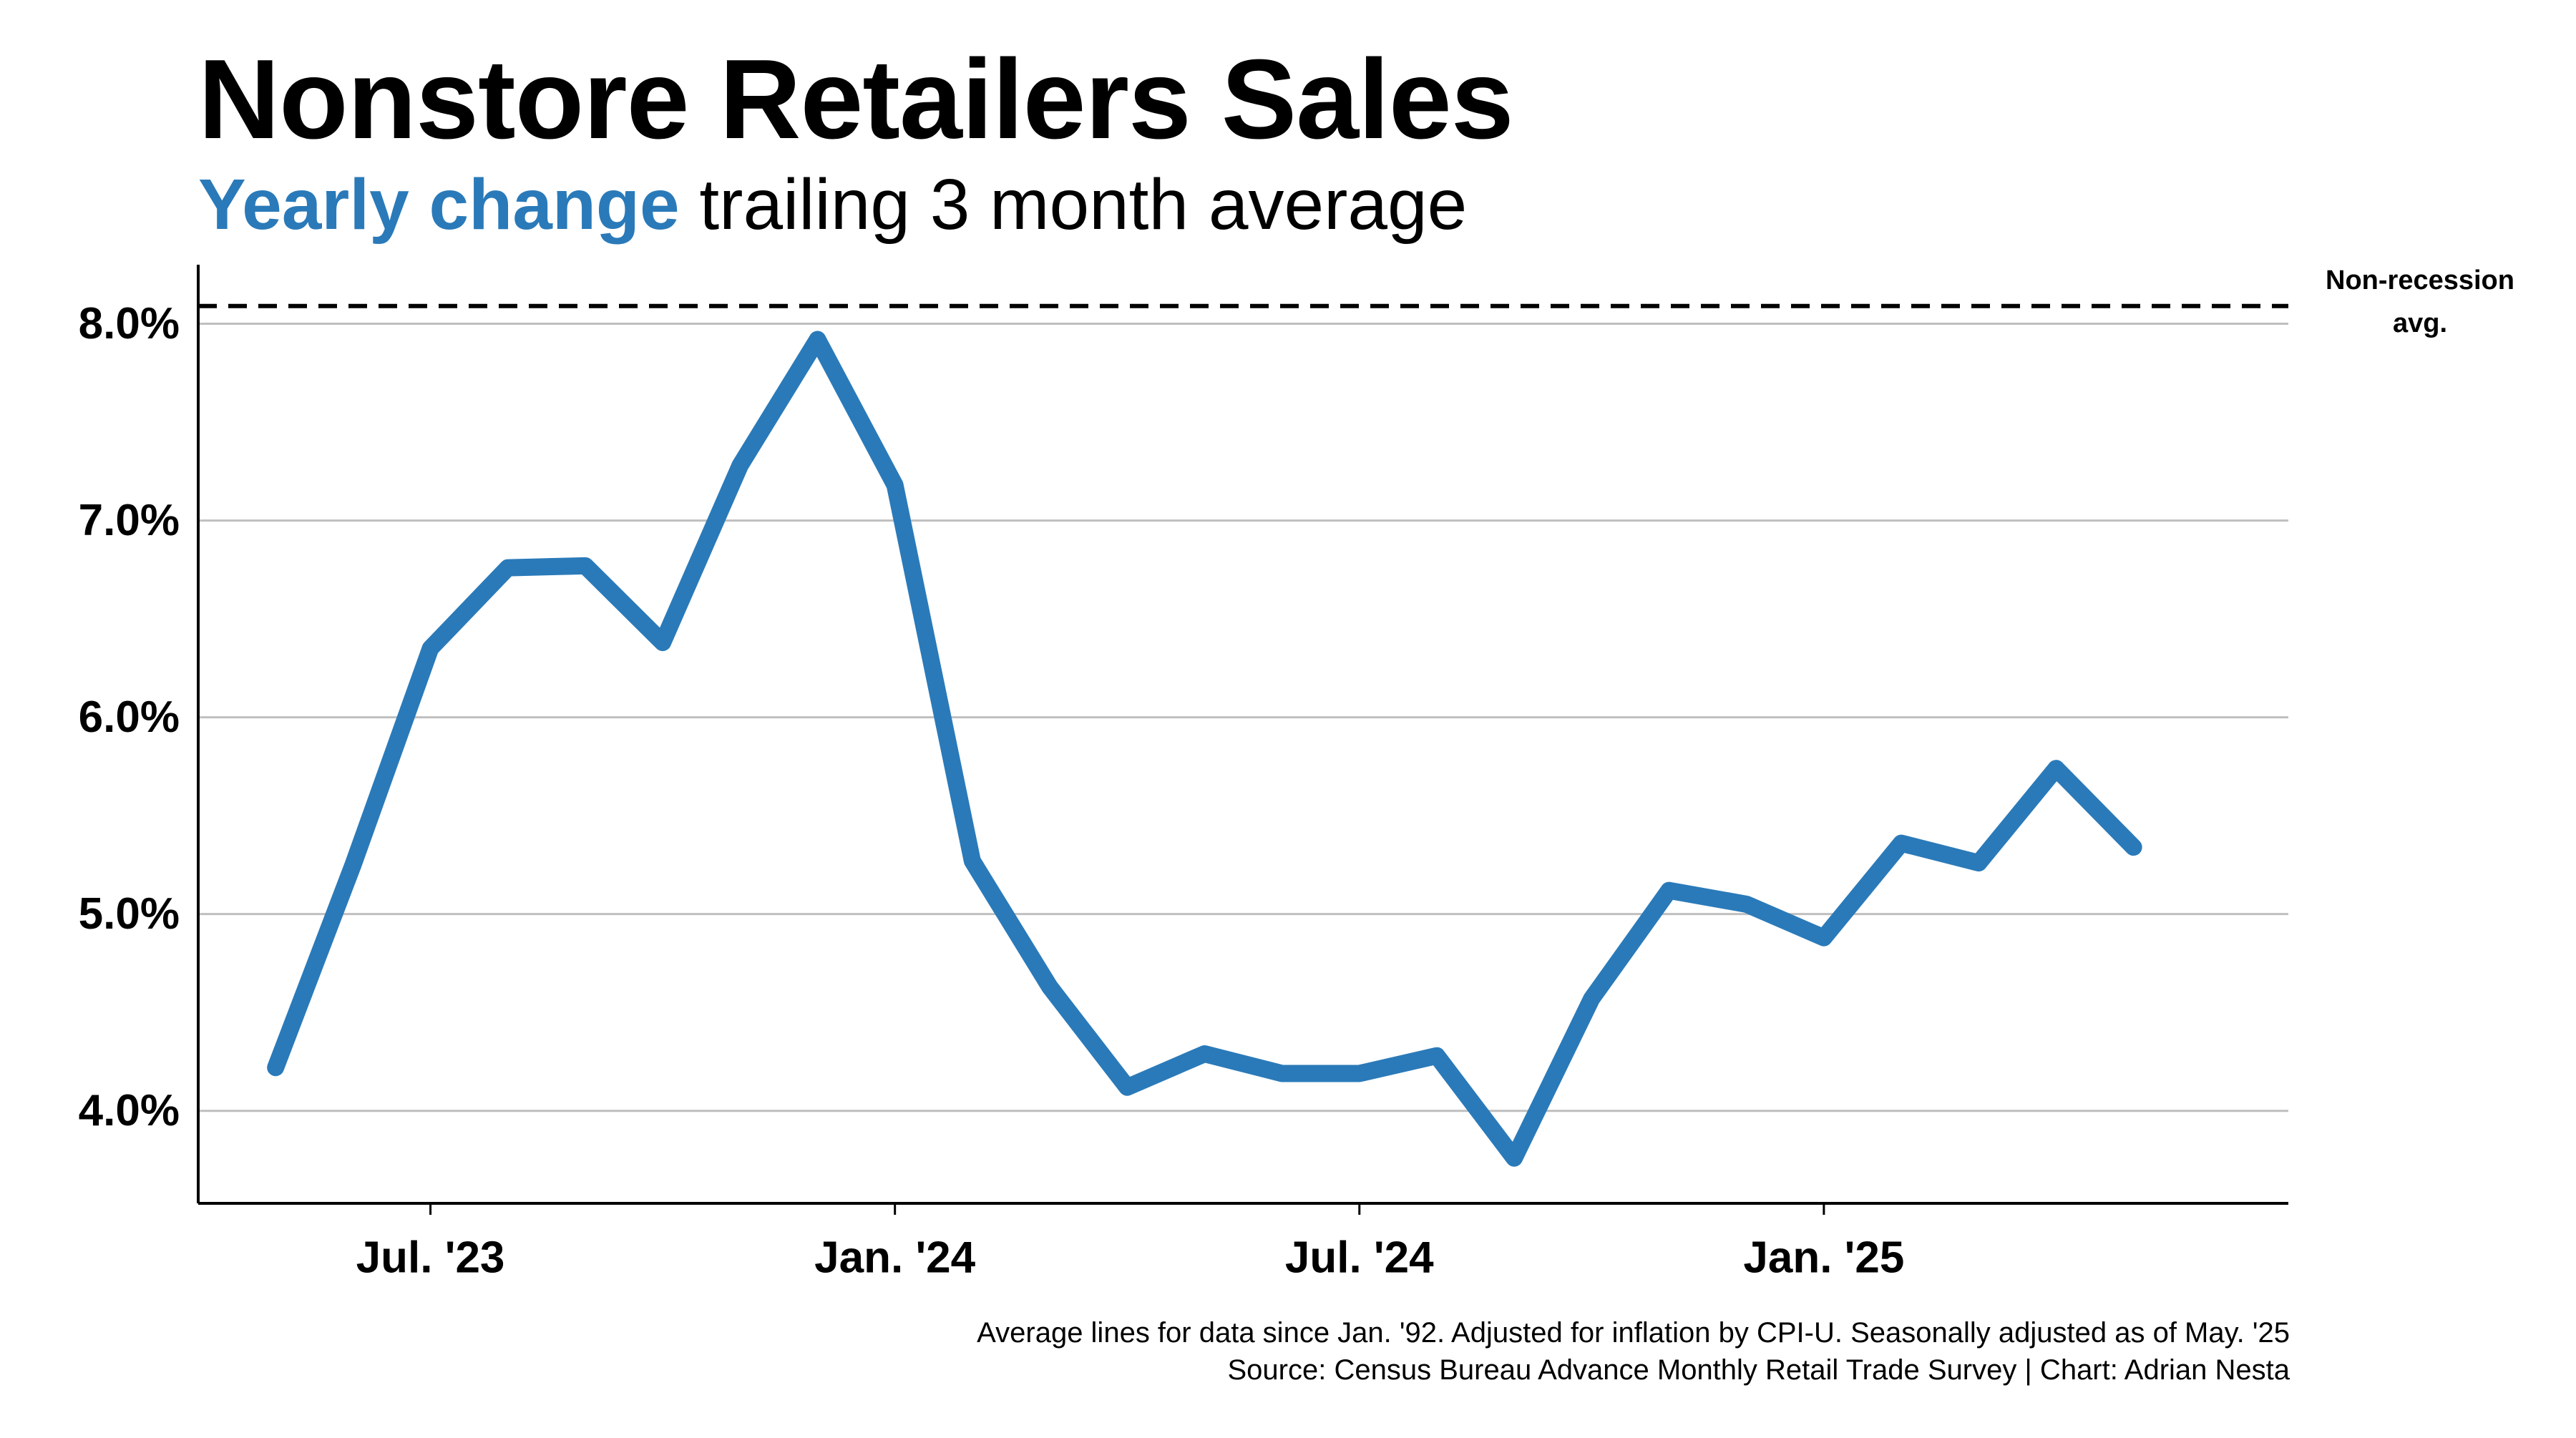 This screenshot has width=2576, height=1438. Describe the element at coordinates (439, 205) in the screenshot. I see `subtitle-accent: Yearly change` at that location.